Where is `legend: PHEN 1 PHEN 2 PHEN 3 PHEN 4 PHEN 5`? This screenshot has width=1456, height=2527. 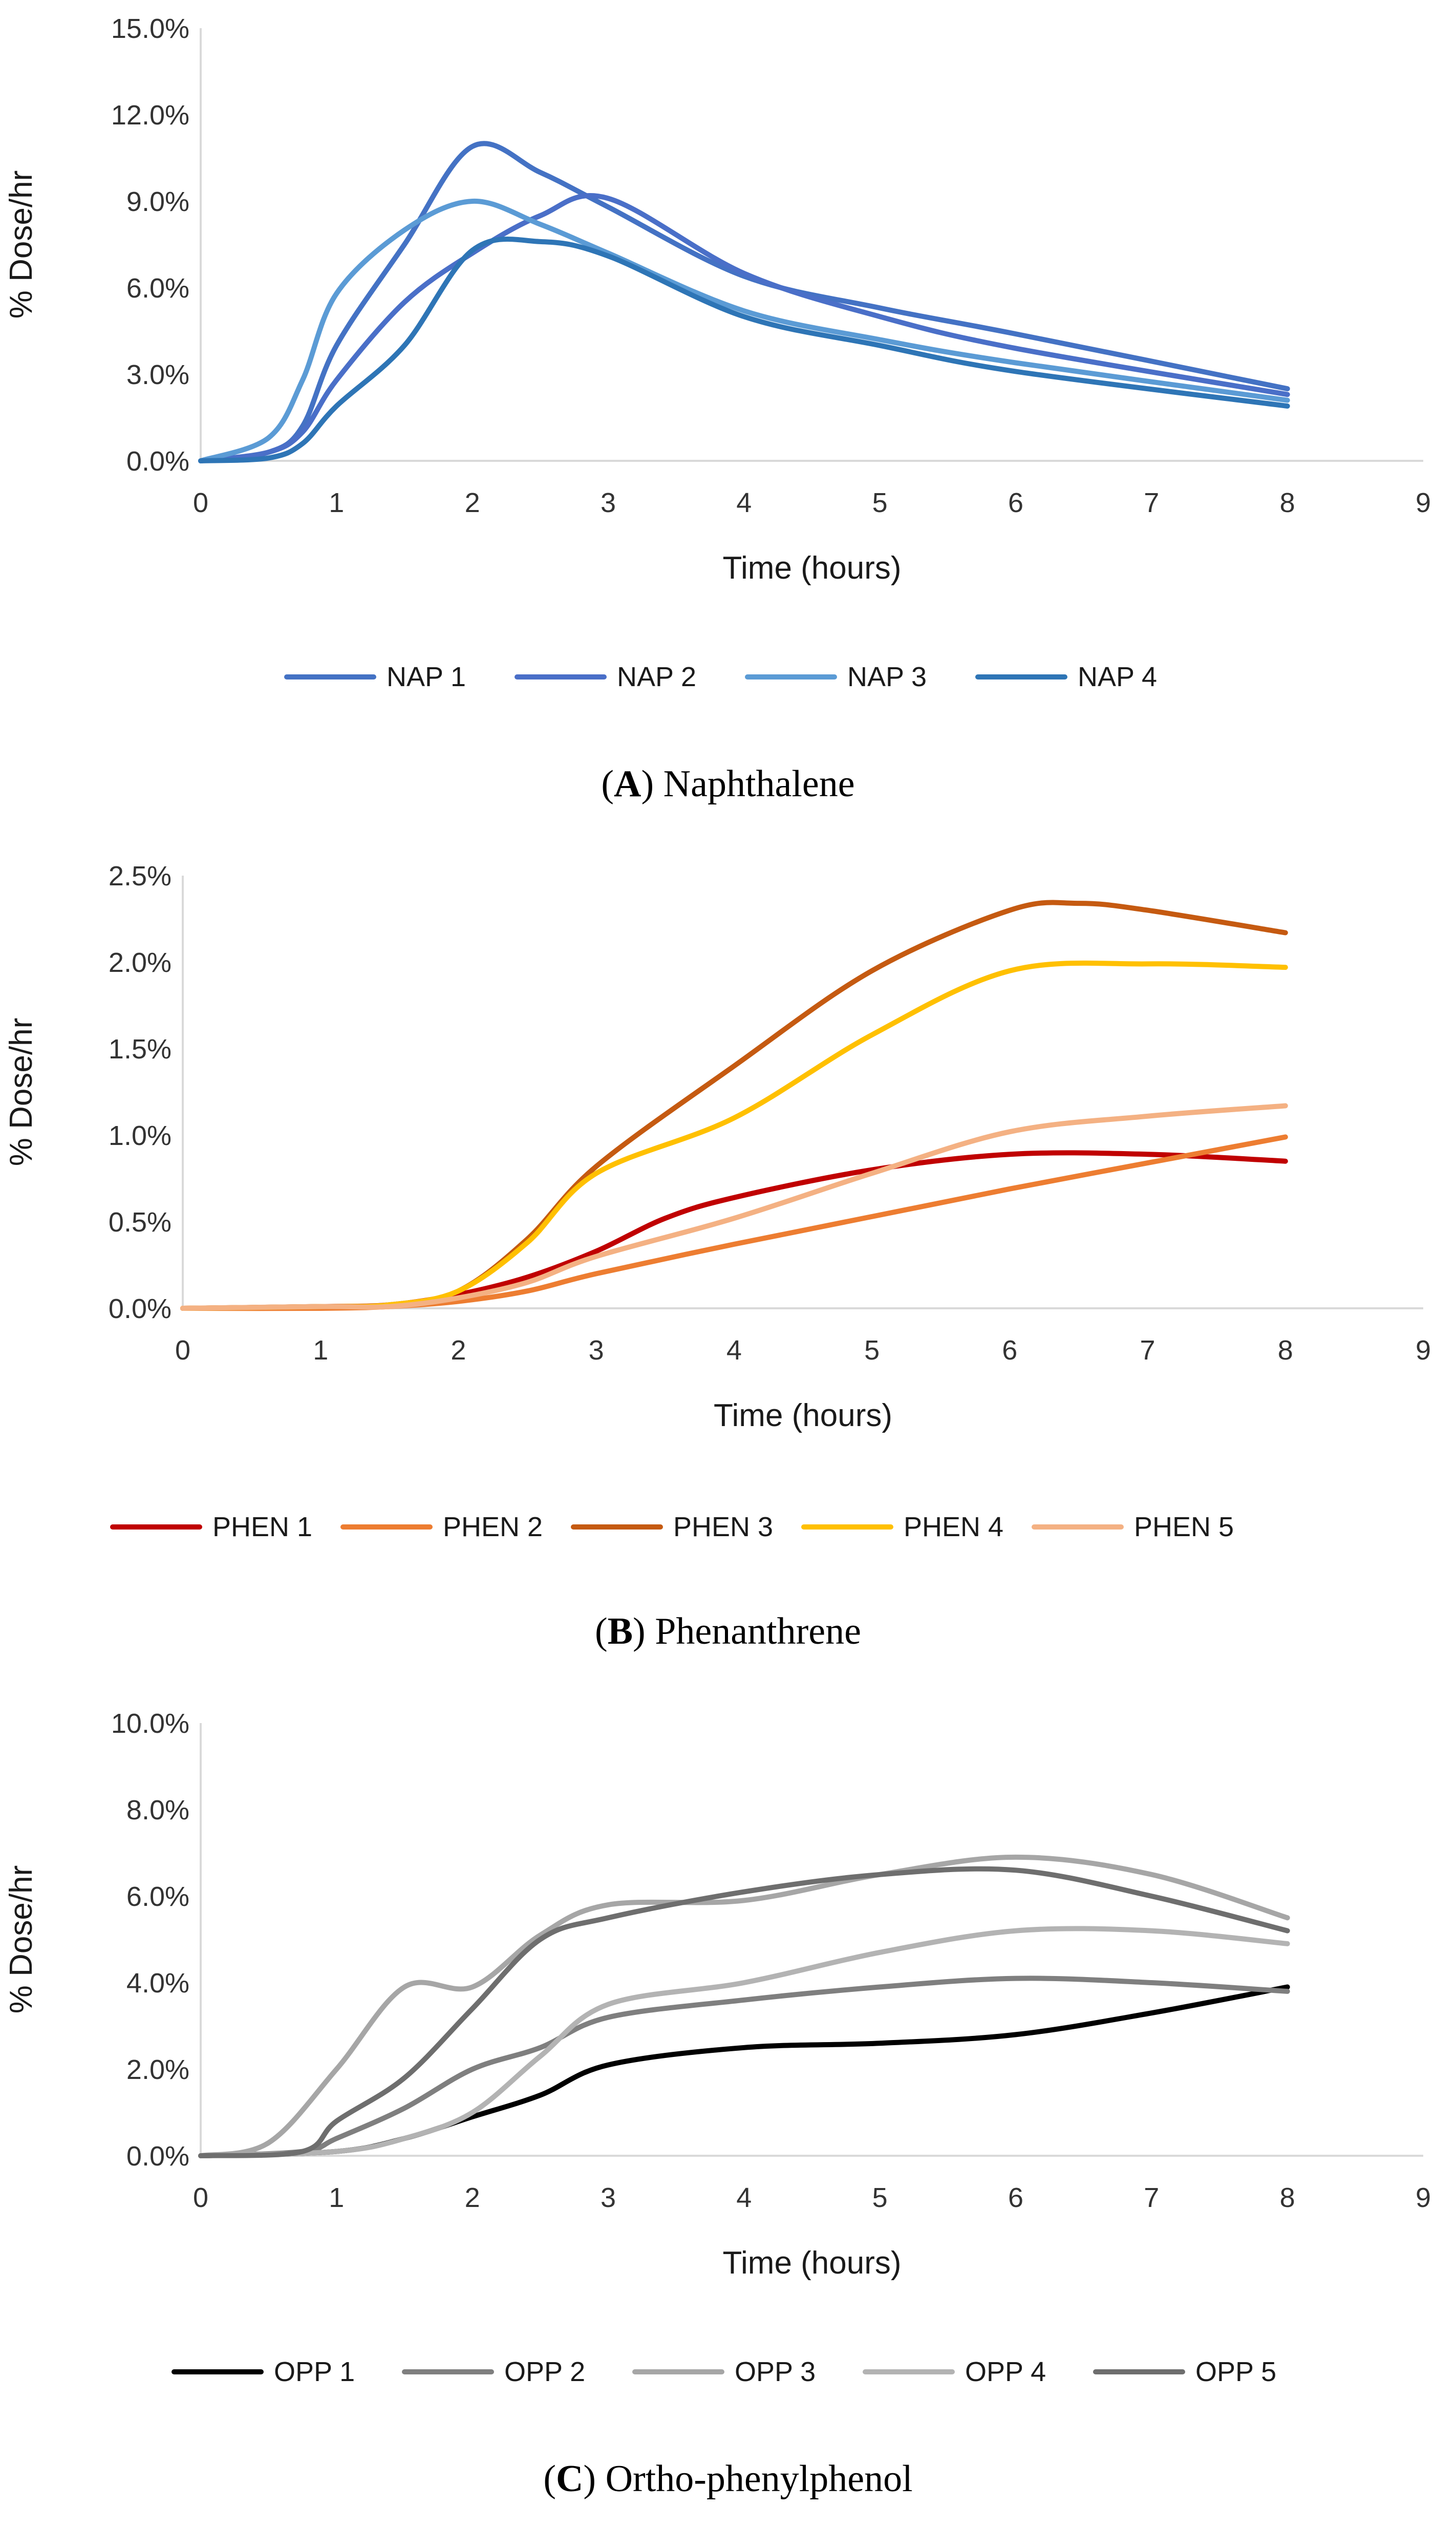 legend: PHEN 1 PHEN 2 PHEN 3 PHEN 4 PHEN 5 is located at coordinates (672, 1527).